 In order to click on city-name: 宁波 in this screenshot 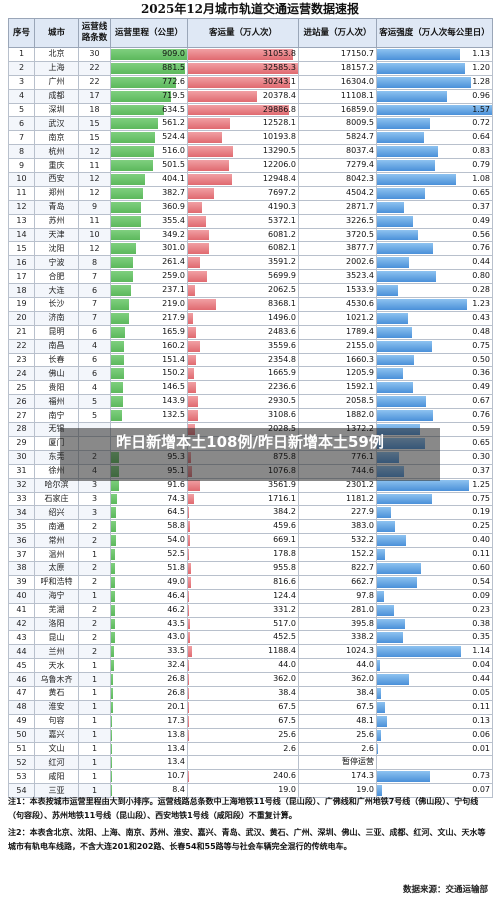, I will do `click(56, 263)`.